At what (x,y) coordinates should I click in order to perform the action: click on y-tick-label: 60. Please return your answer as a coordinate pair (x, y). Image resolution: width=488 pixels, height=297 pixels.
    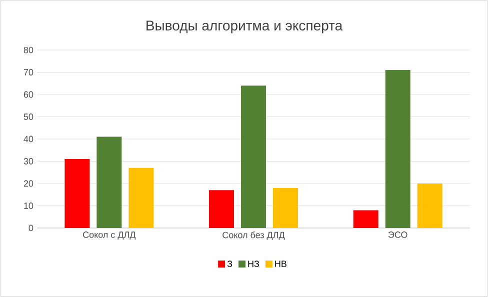
    Looking at the image, I should click on (29, 94).